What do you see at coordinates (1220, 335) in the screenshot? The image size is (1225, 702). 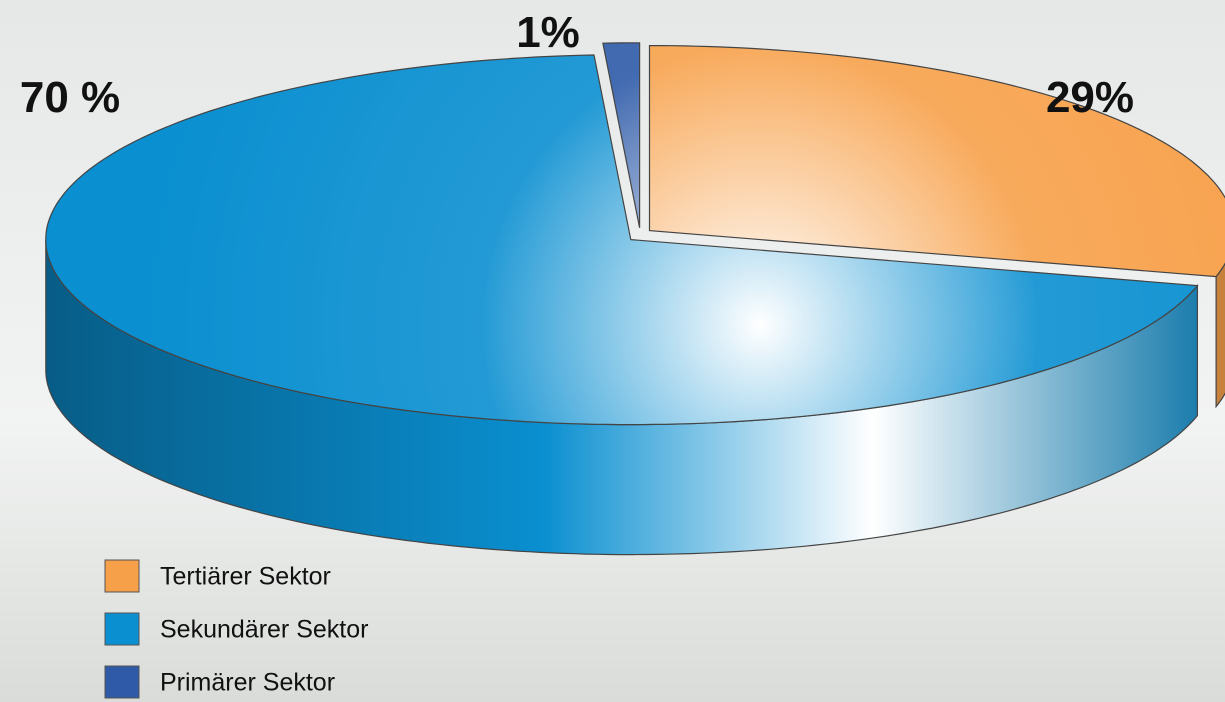 I see `slice-side` at bounding box center [1220, 335].